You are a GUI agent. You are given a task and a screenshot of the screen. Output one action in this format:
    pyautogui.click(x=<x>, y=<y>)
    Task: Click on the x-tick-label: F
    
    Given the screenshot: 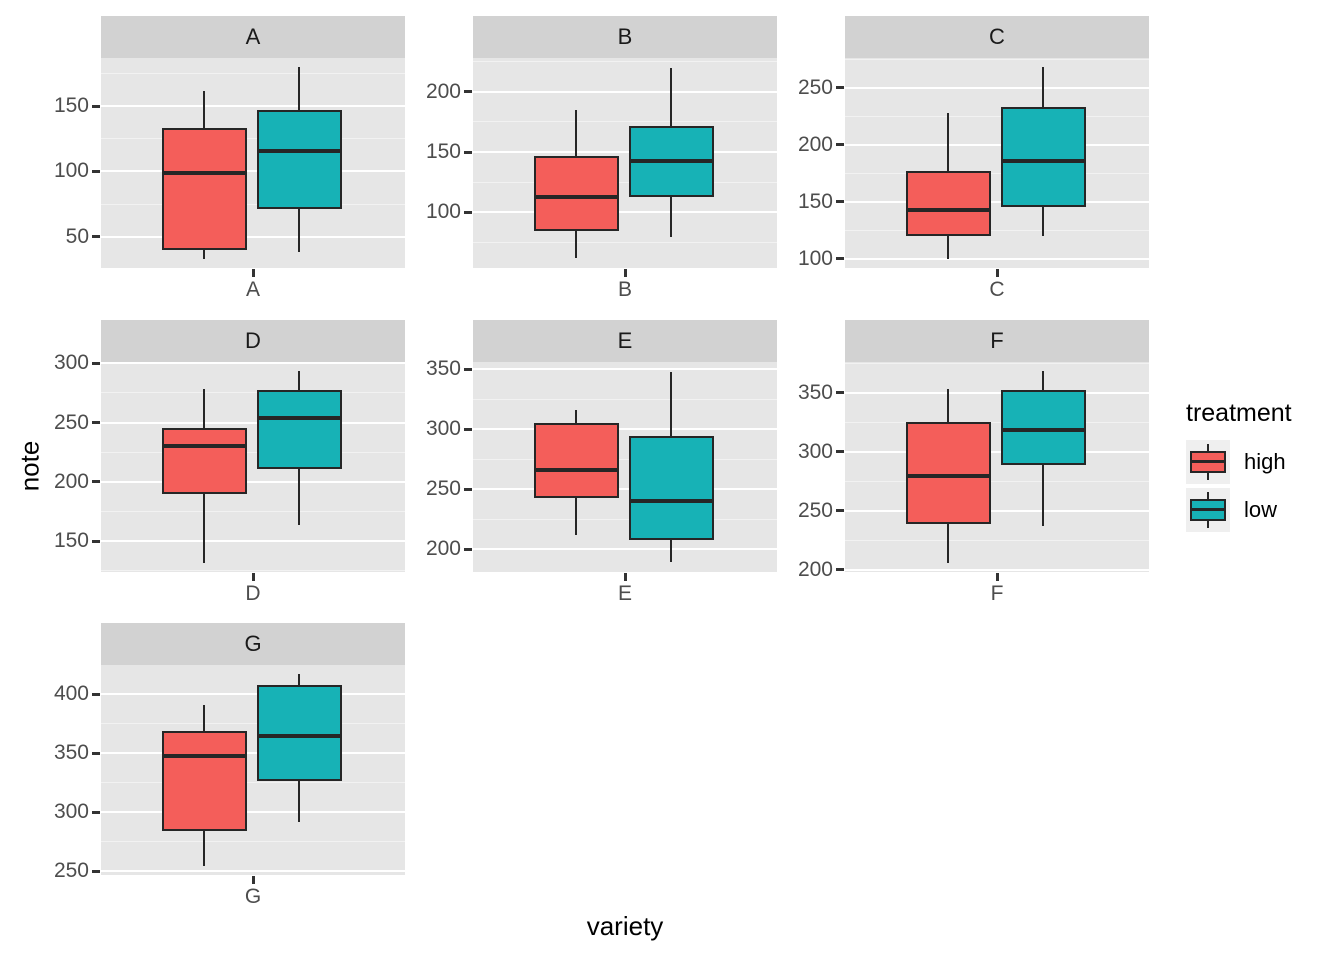 What is the action you would take?
    pyautogui.click(x=997, y=593)
    